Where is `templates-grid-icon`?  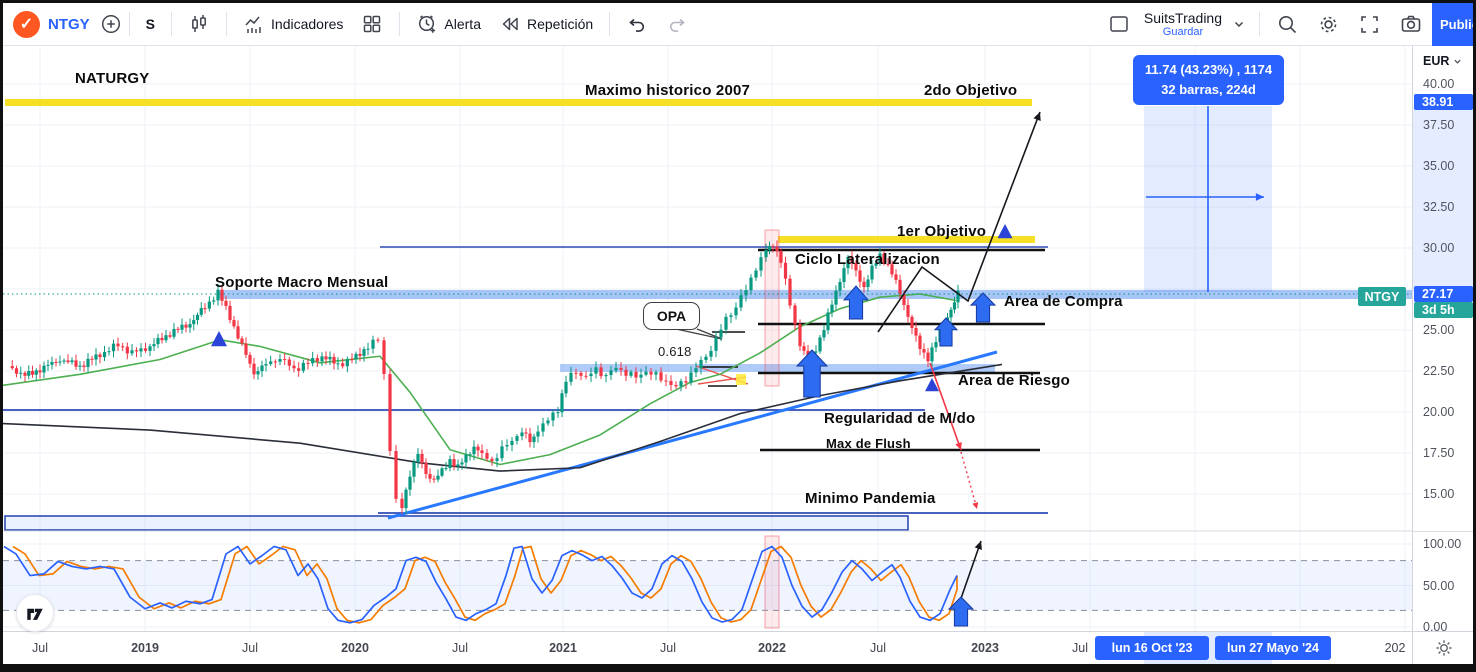
templates-grid-icon is located at coordinates (372, 24).